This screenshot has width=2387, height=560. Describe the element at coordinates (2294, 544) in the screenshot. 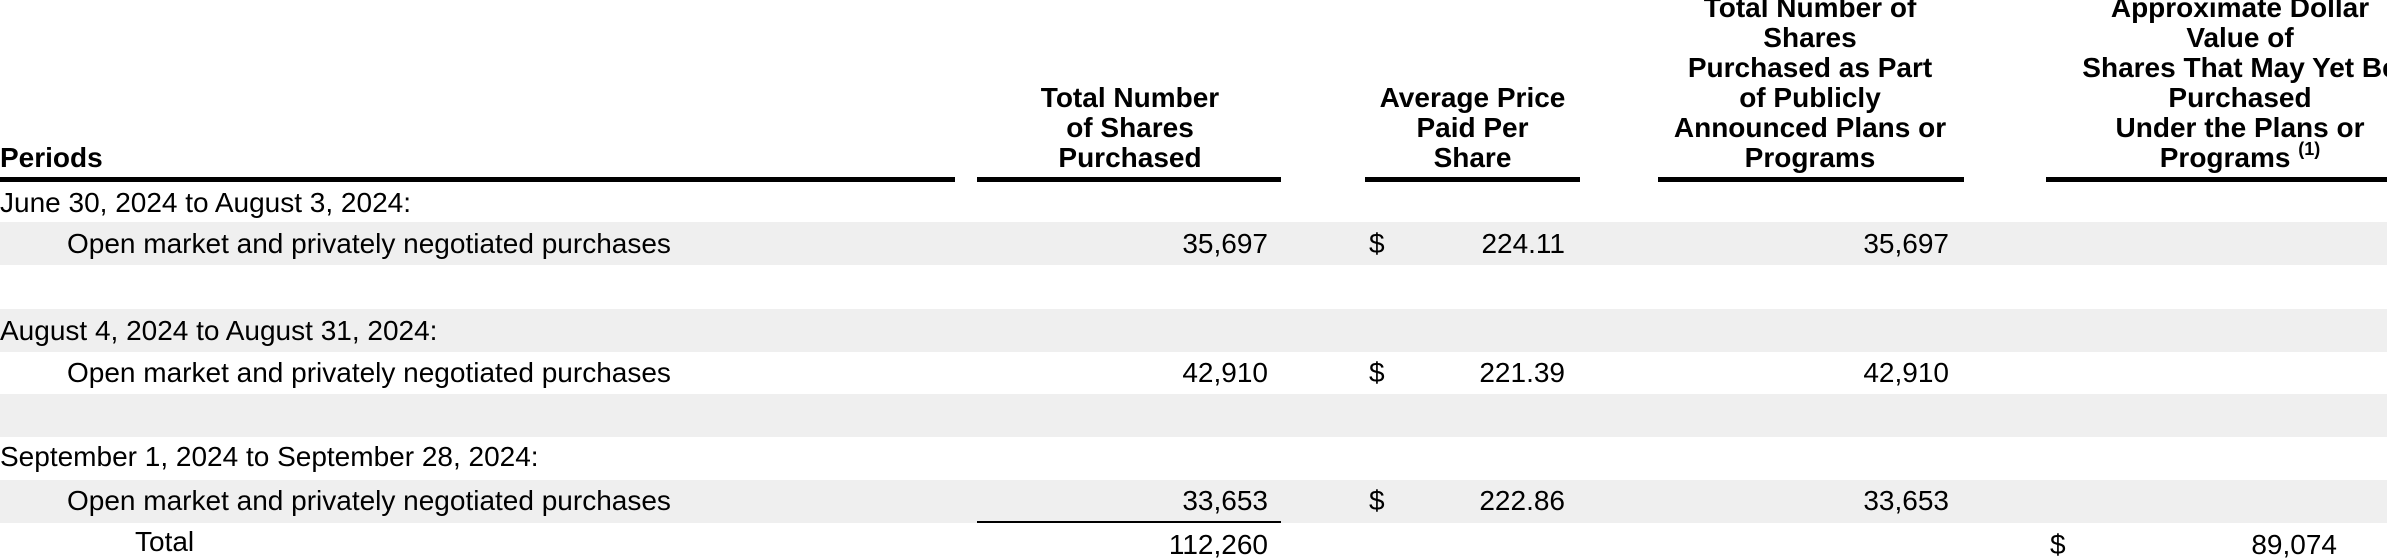

I see `approx-value-total: 89,074` at that location.